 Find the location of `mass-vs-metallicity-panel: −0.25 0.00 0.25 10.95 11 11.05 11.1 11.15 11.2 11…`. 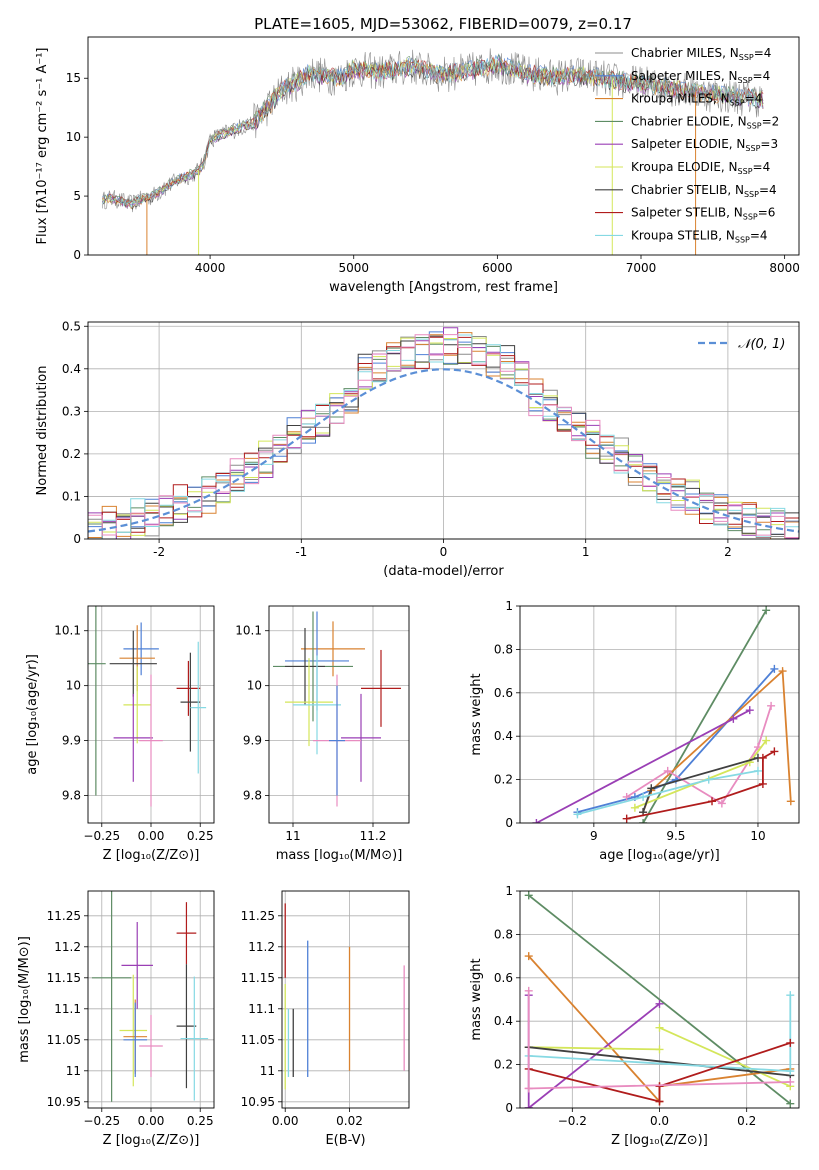

mass-vs-metallicity-panel: −0.25 0.00 0.25 10.95 11 11.05 11.1 11.15 11.2 11… is located at coordinates (116, 1019).